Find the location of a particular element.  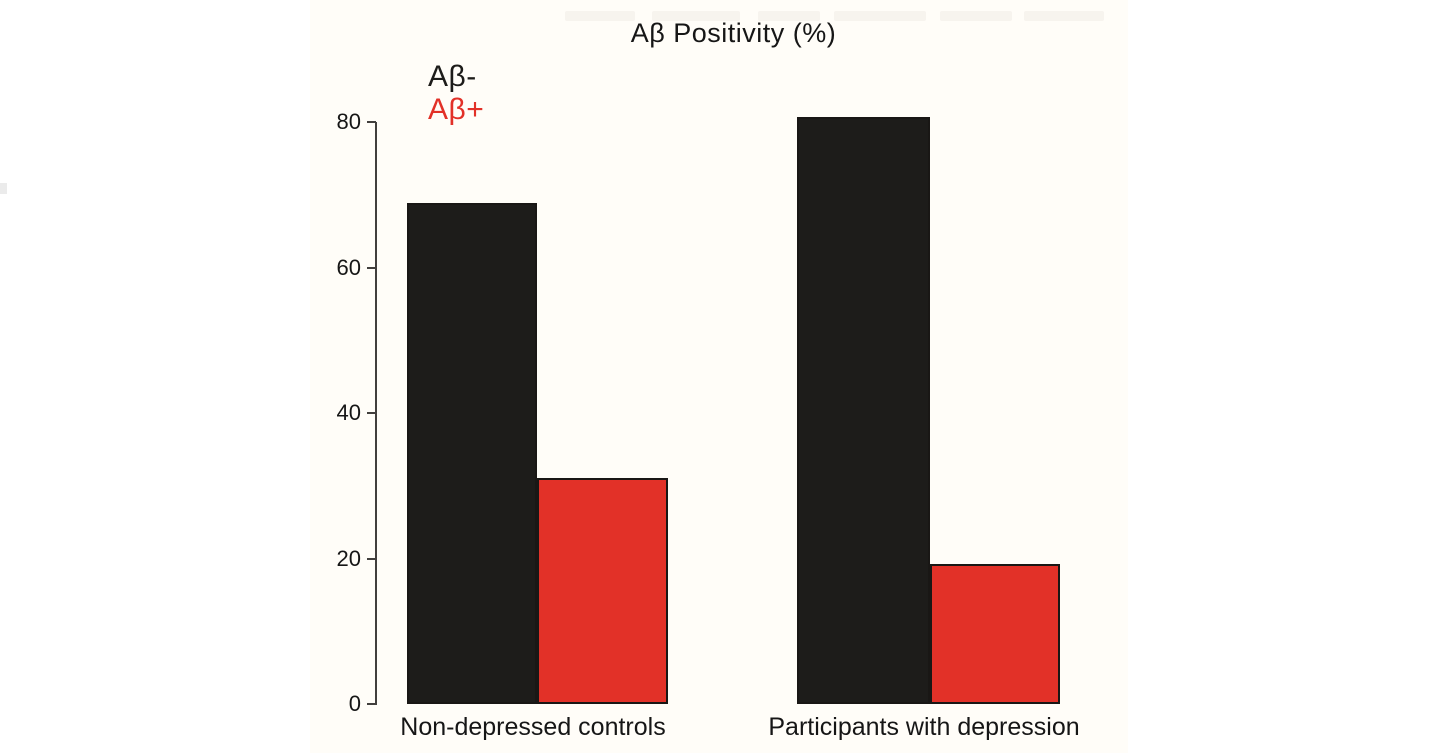

legend-item-abeta-positive: Aβ+ is located at coordinates (456, 109).